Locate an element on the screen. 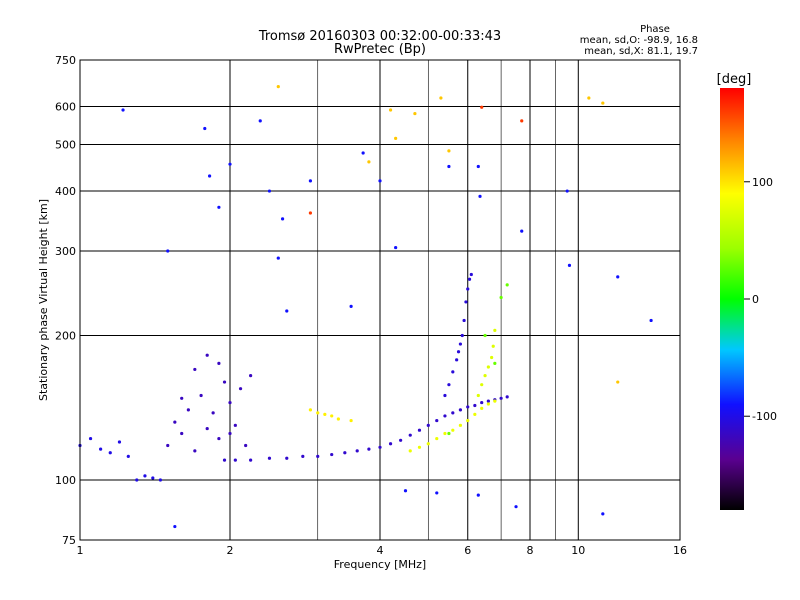  colorbar-tick-label: -100 is located at coordinates (764, 416).